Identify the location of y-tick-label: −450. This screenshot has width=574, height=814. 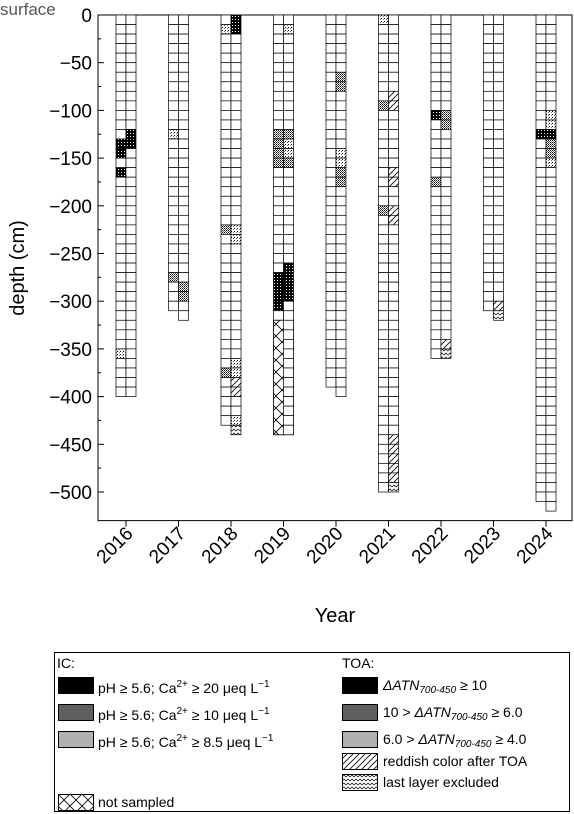
(70, 445).